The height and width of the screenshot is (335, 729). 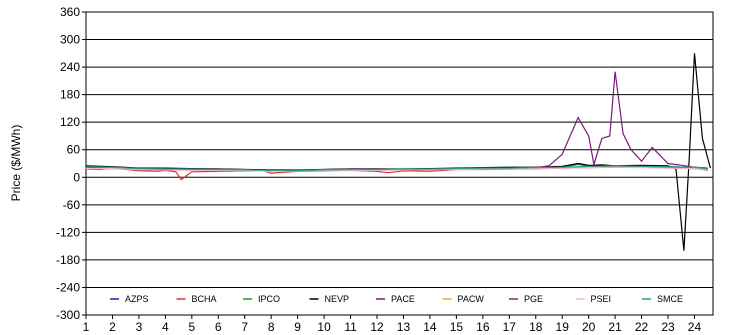 What do you see at coordinates (642, 327) in the screenshot?
I see `x-tick-label: 22` at bounding box center [642, 327].